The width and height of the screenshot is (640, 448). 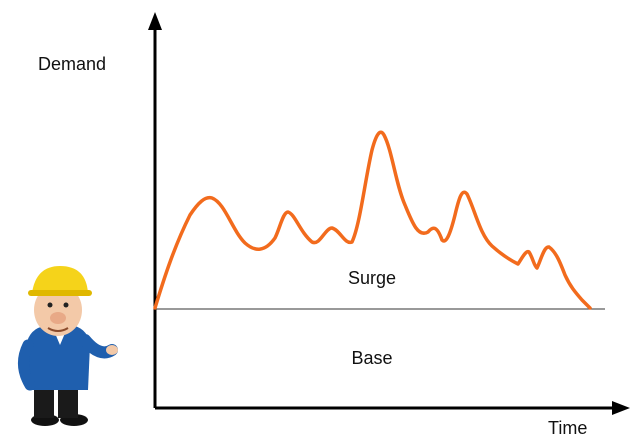 I want to click on x-axis-label: Time, so click(x=567, y=428).